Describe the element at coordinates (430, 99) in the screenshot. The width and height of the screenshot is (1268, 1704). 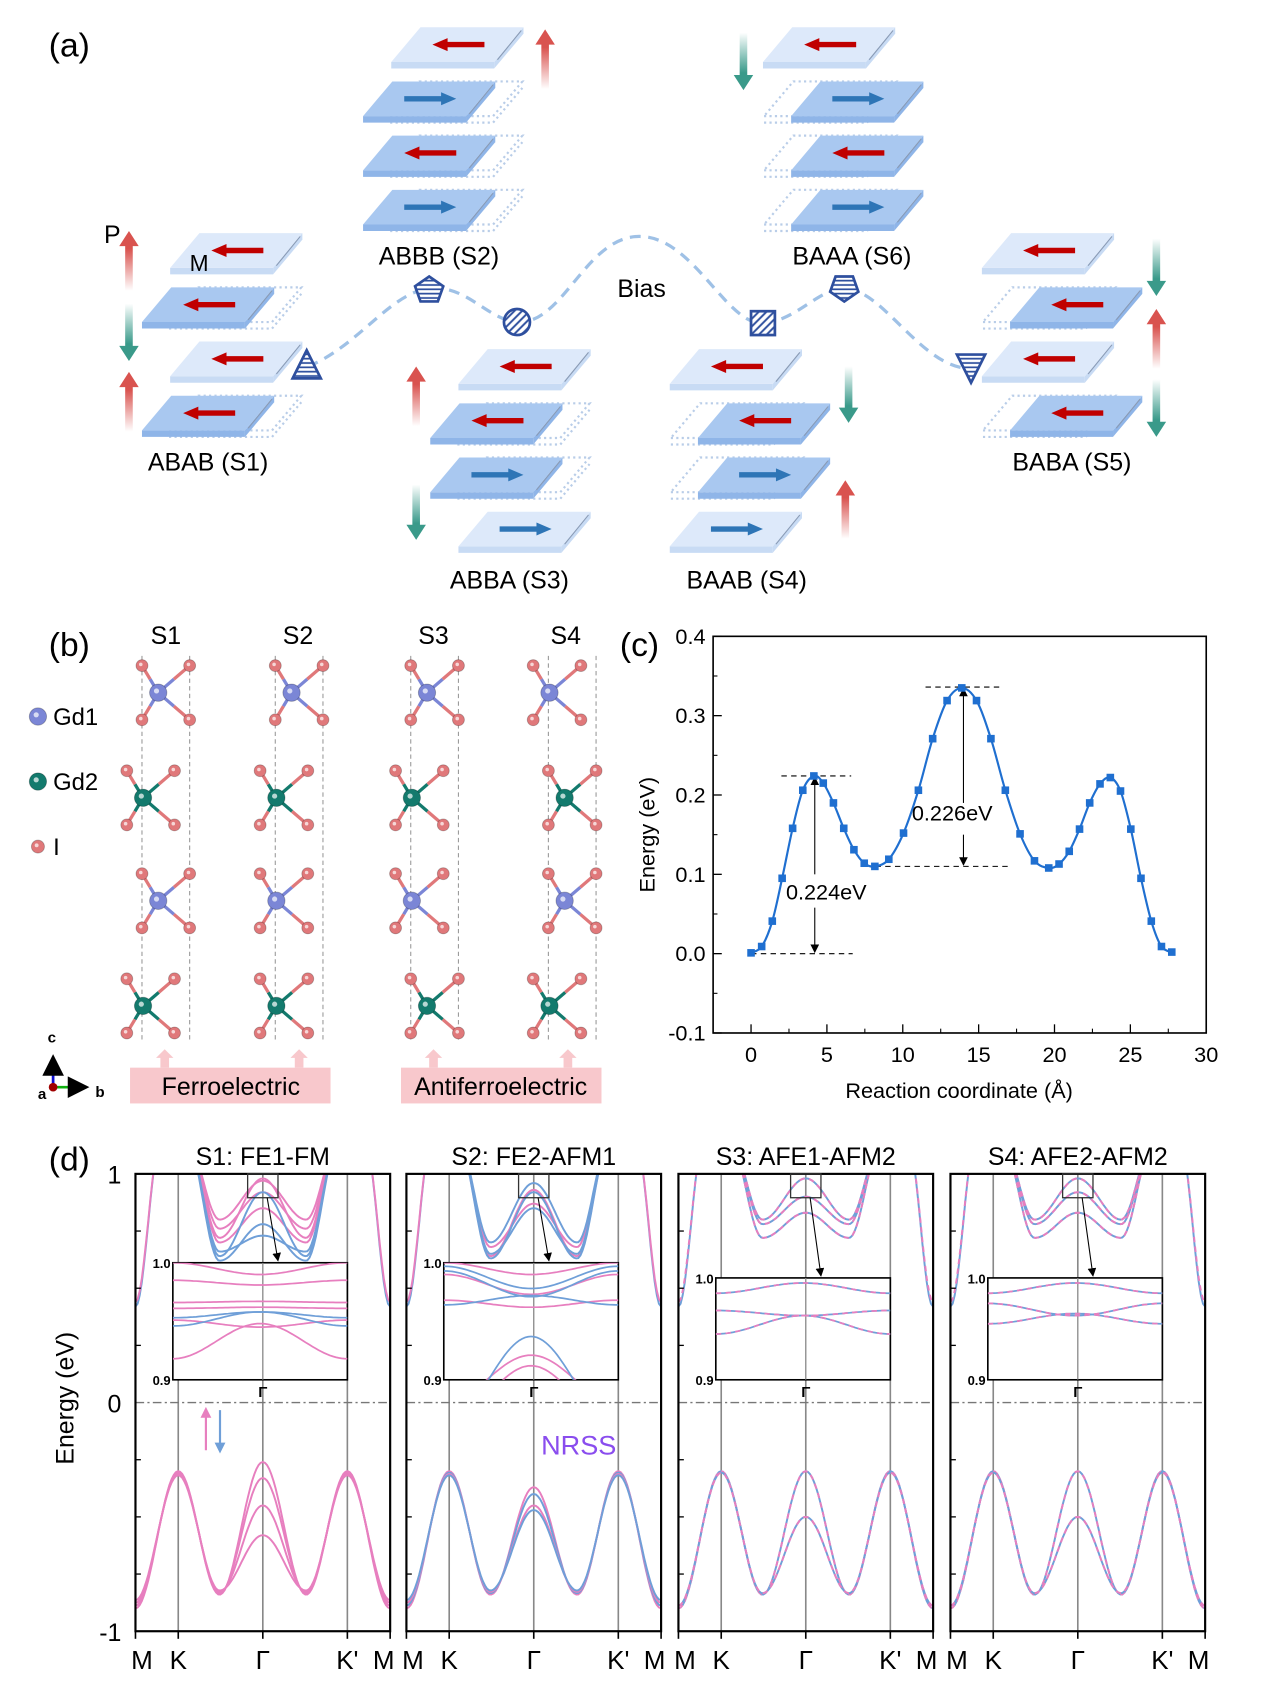
I see `magnetization-right-arrow-icon` at that location.